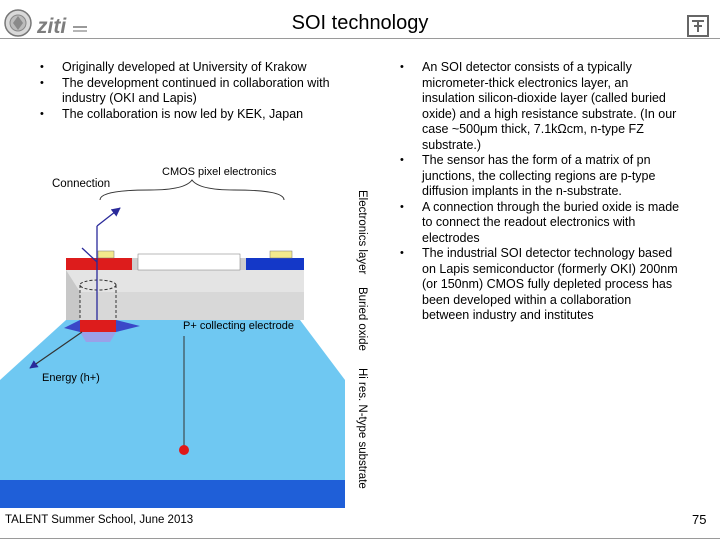 This screenshot has width=720, height=540. I want to click on gate-right, so click(281, 254).